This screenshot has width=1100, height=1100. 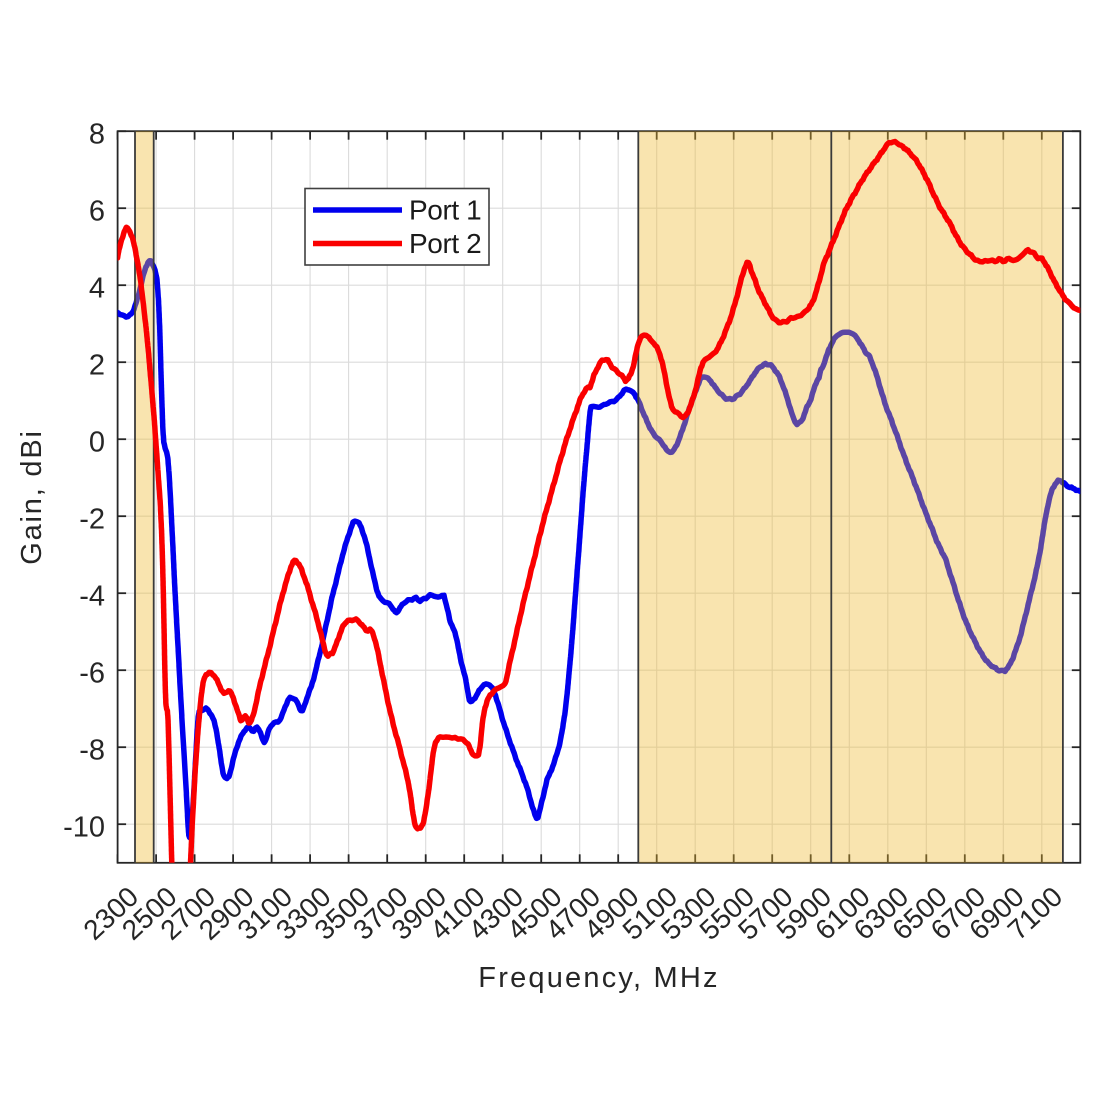 What do you see at coordinates (92, 597) in the screenshot?
I see `svg-text: -4` at bounding box center [92, 597].